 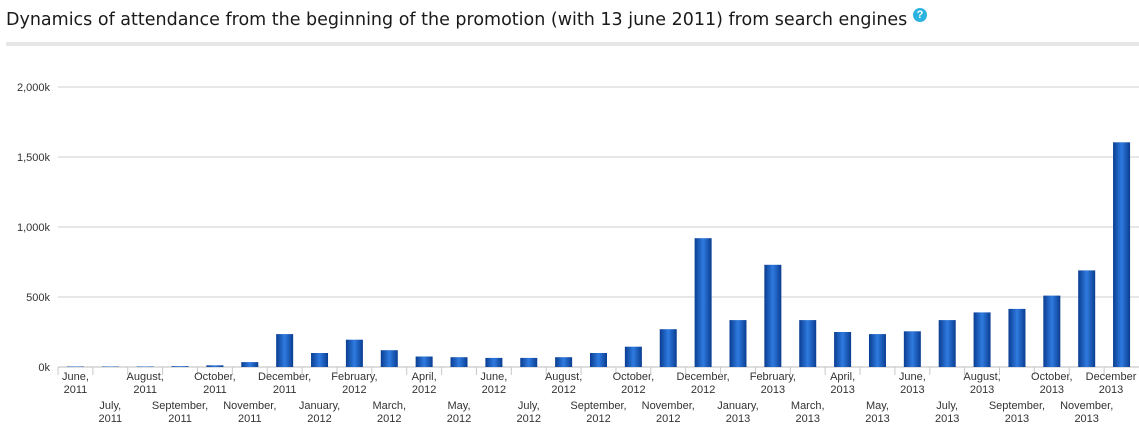 What do you see at coordinates (215, 383) in the screenshot?
I see `x-tick-label: October, 2011` at bounding box center [215, 383].